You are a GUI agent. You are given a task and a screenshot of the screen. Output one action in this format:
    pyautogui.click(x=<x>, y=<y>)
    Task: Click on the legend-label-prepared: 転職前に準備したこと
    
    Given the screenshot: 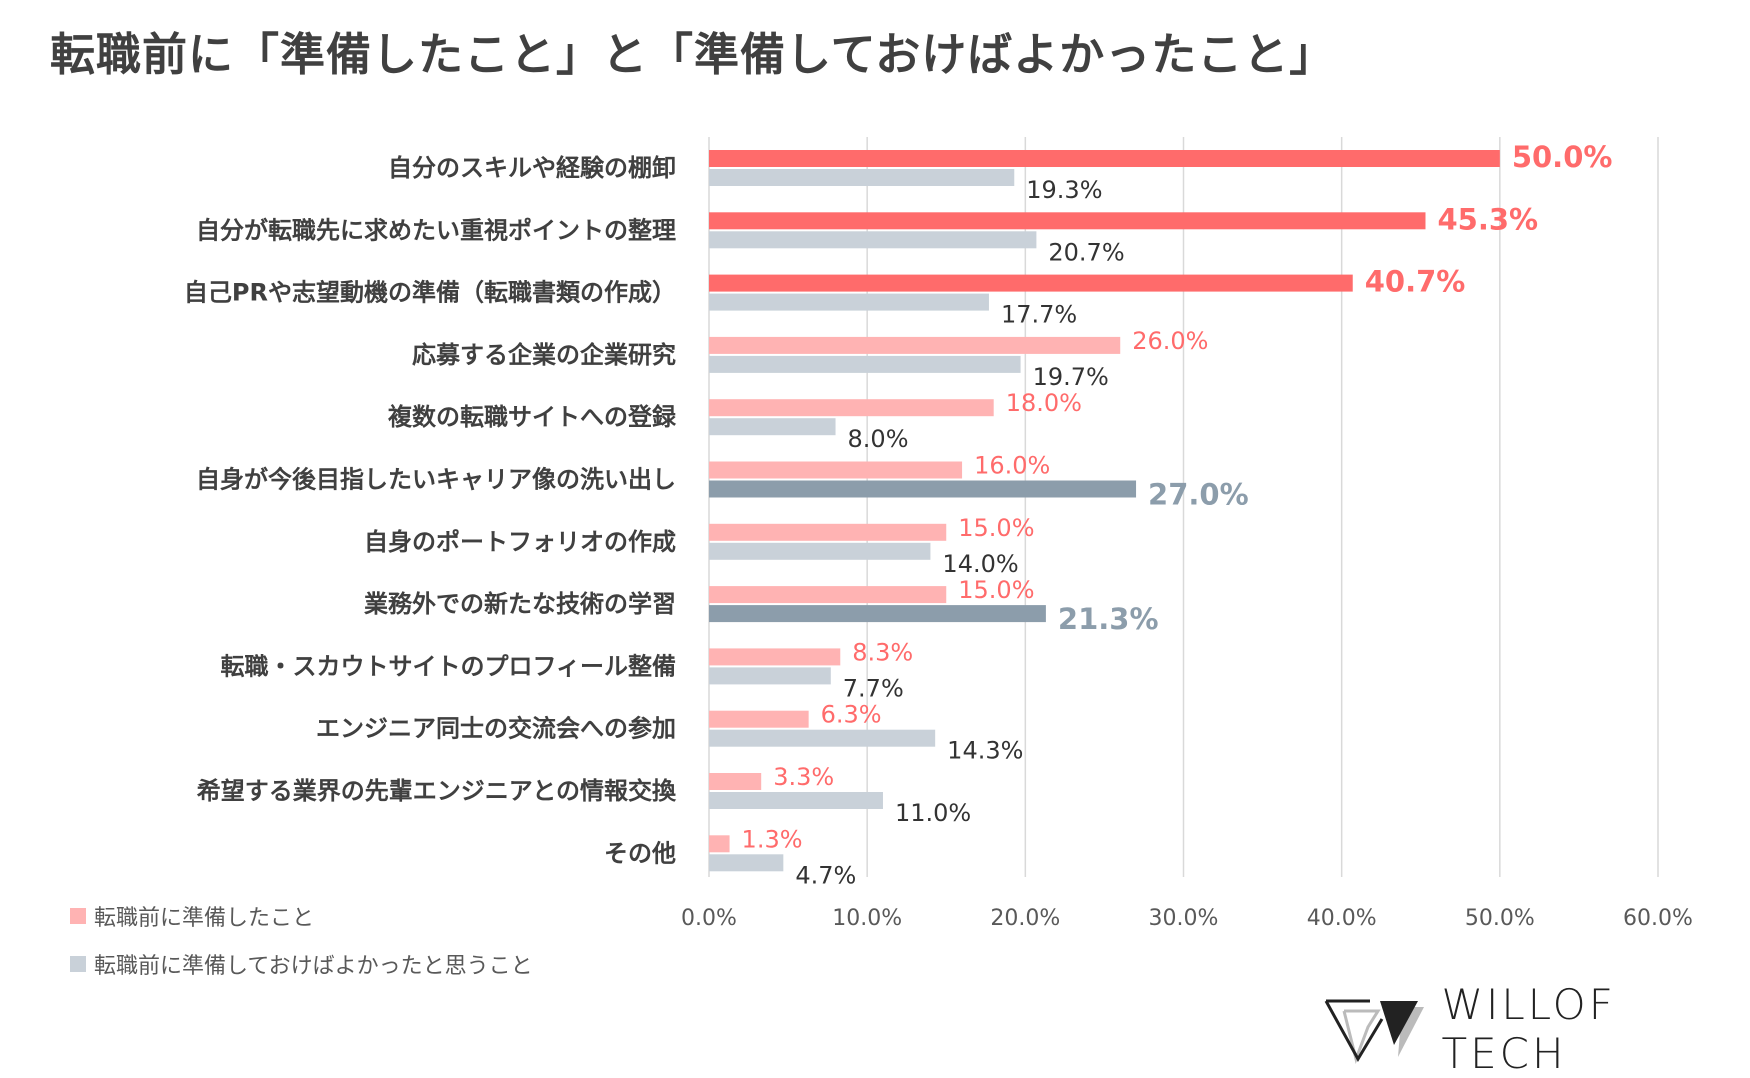 What is the action you would take?
    pyautogui.click(x=204, y=918)
    